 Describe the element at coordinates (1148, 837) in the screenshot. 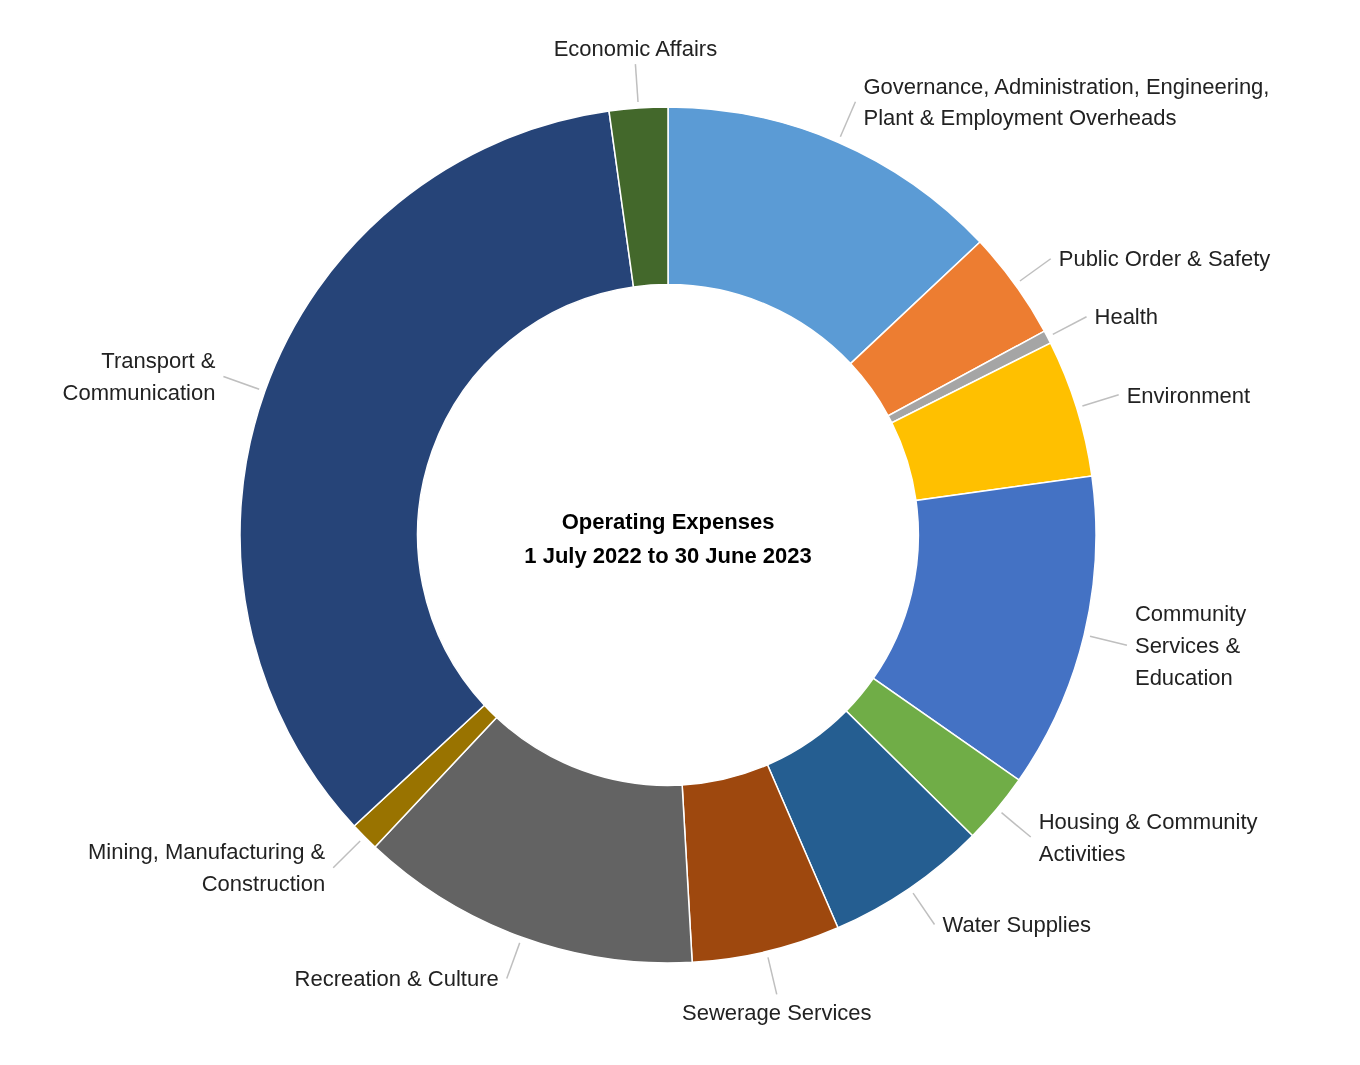

I see `slice-label: Housing & Community Activities` at that location.